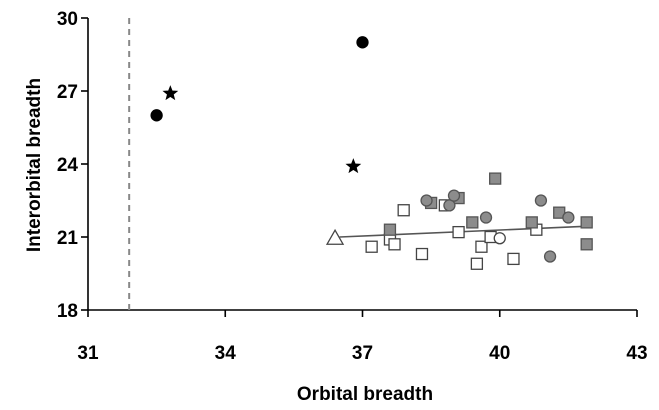 The image size is (659, 410). Describe the element at coordinates (67, 19) in the screenshot. I see `y-tick-label: 30` at that location.